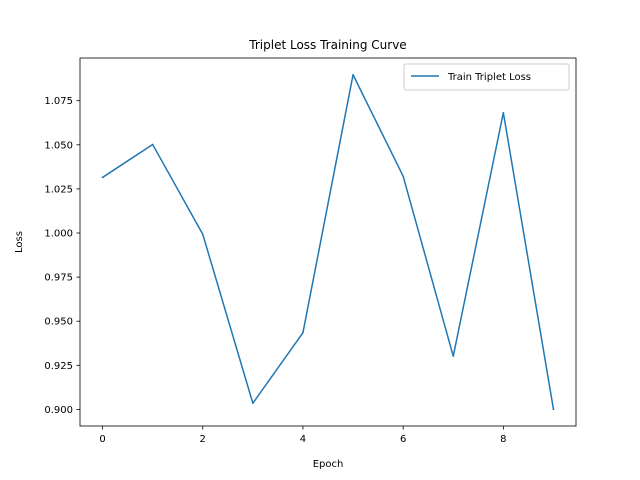 The height and width of the screenshot is (480, 640). I want to click on legend-frame, so click(486, 77).